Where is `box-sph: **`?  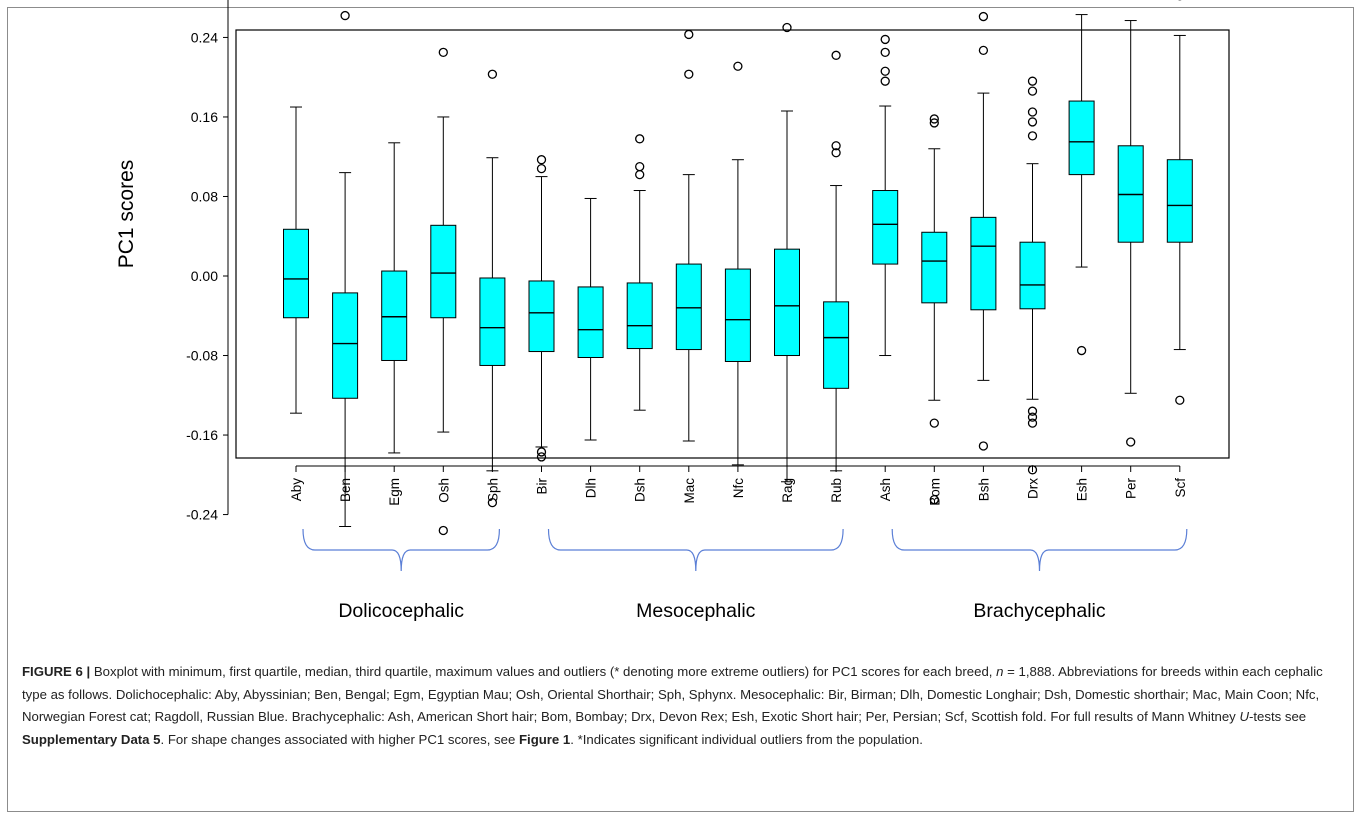 box-sph: ** is located at coordinates (492, 288).